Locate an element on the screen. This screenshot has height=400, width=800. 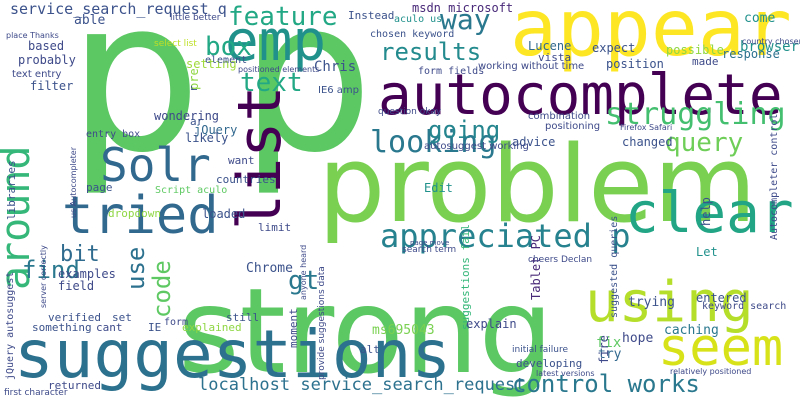
word-jquery: jQuery is located at coordinates (216, 130).